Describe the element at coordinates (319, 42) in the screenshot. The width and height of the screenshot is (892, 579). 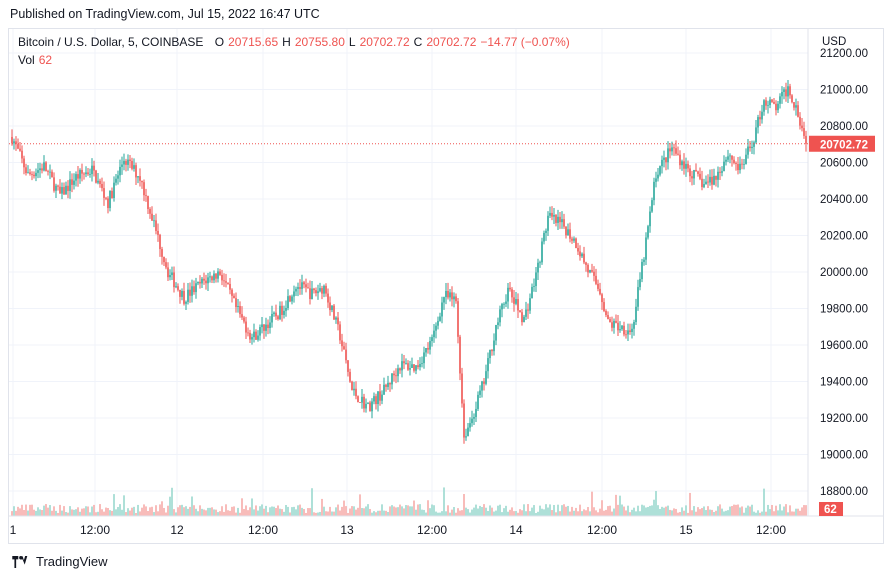
I see `high-value: 20755.80` at that location.